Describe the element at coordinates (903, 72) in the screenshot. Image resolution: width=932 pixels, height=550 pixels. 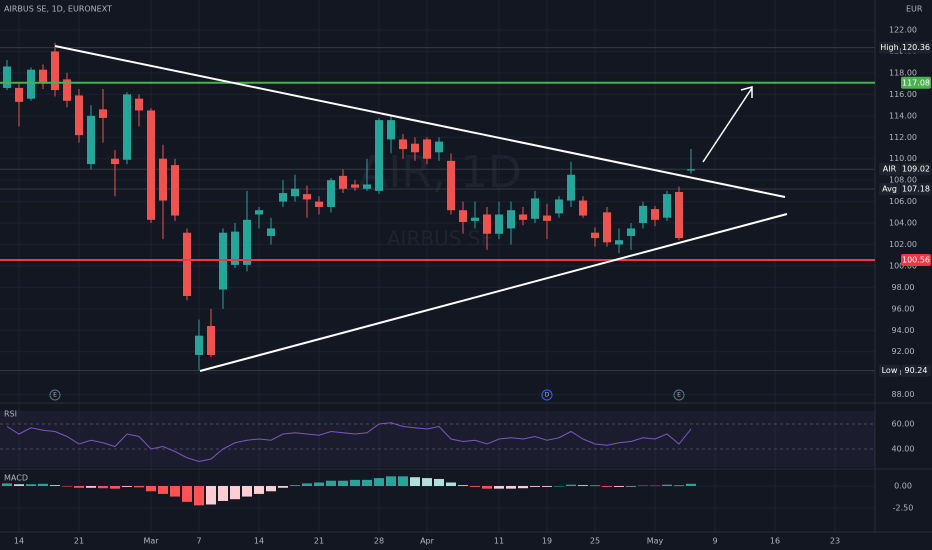
I see `y-tick-label: 118.00` at that location.